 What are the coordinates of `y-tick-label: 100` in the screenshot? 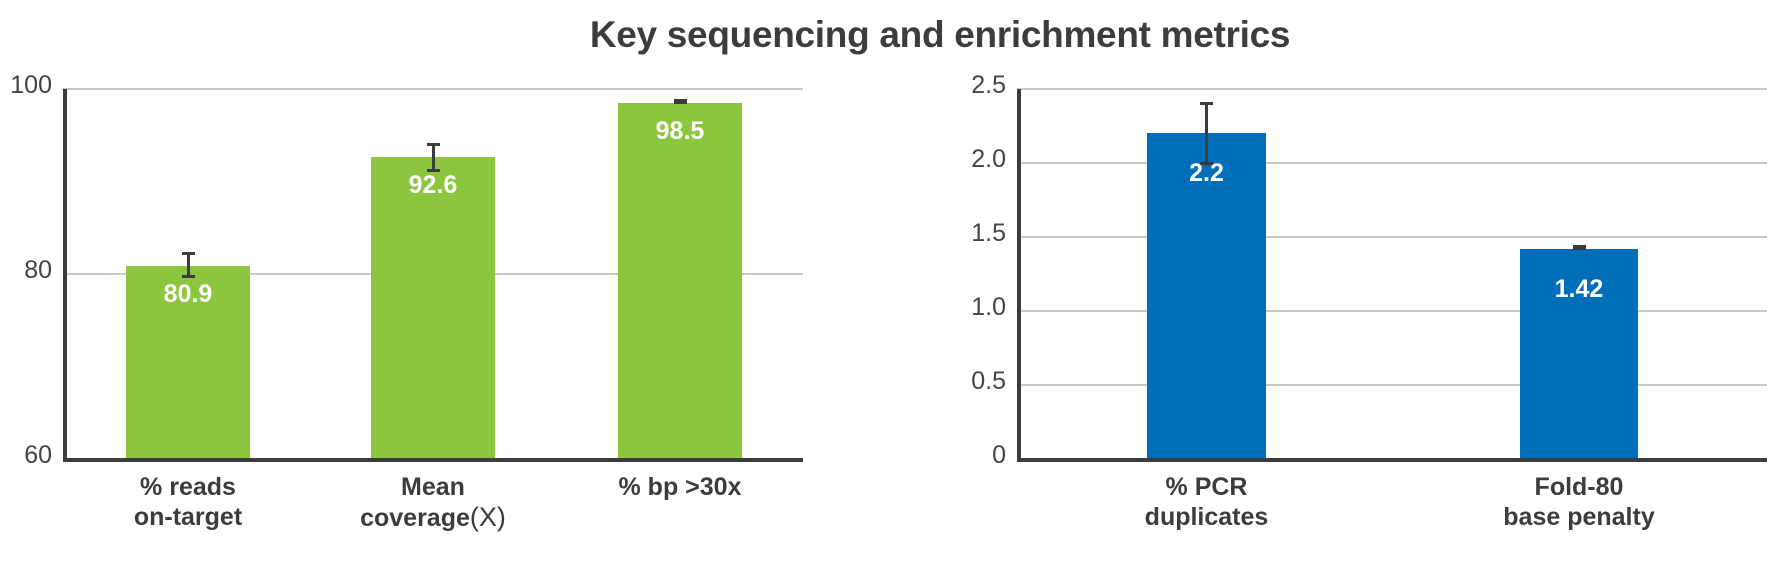 It's located at (31, 85).